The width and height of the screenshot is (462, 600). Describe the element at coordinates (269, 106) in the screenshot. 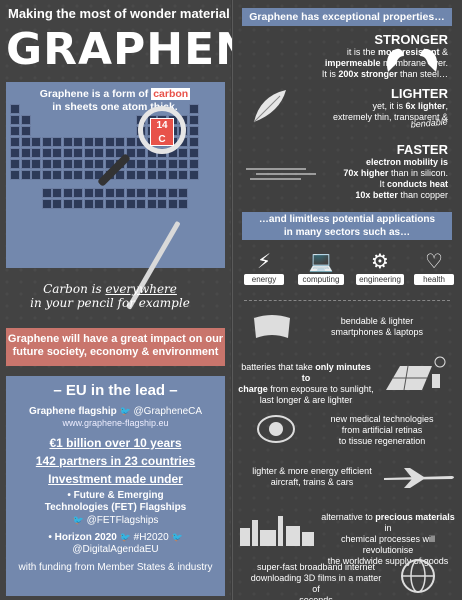

I see `feather-icon` at that location.